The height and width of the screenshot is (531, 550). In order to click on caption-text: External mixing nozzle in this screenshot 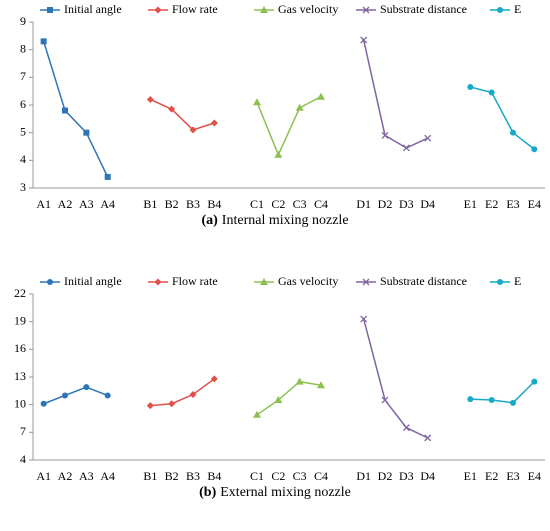, I will do `click(285, 492)`.